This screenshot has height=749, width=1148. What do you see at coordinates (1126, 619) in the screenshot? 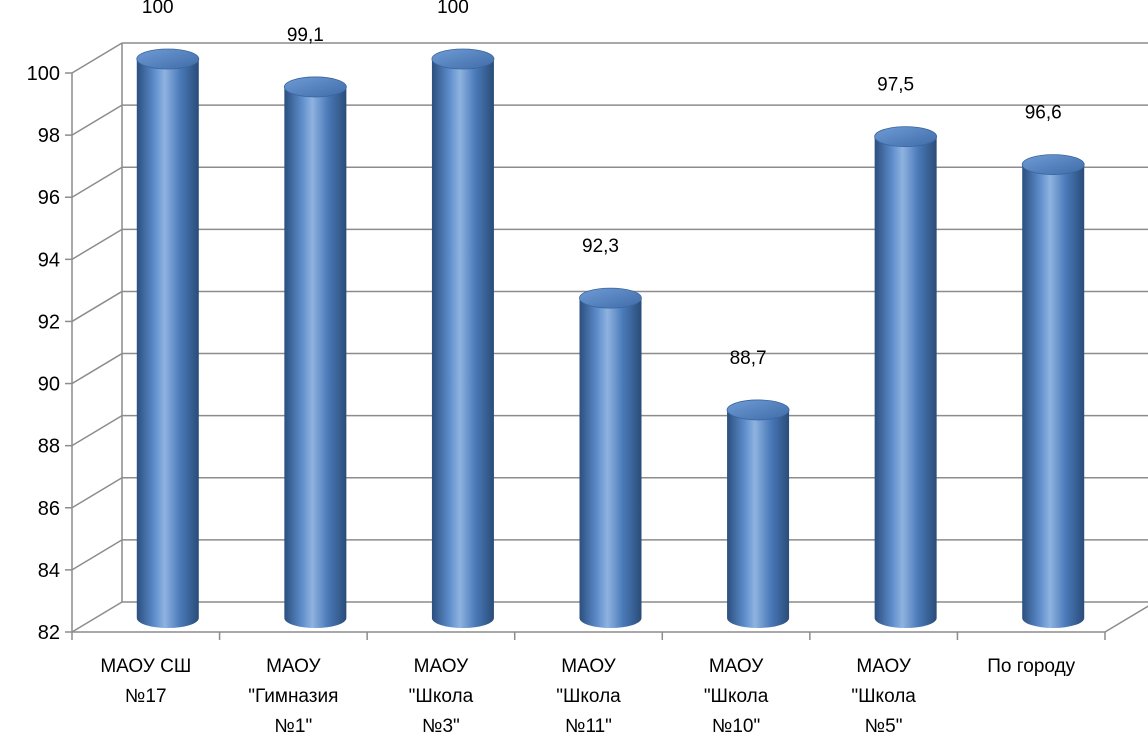
I see `floor-right-edge` at bounding box center [1126, 619].